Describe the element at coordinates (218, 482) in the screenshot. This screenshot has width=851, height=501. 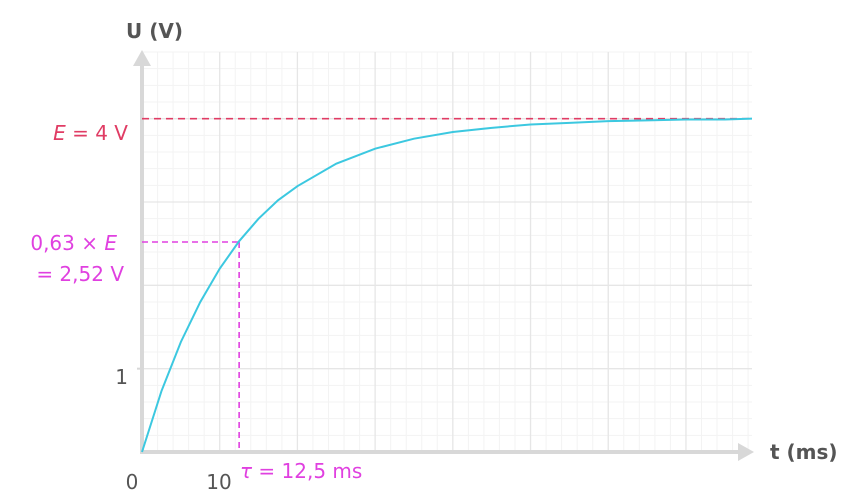
I see `x-tick-label-10: 10` at that location.